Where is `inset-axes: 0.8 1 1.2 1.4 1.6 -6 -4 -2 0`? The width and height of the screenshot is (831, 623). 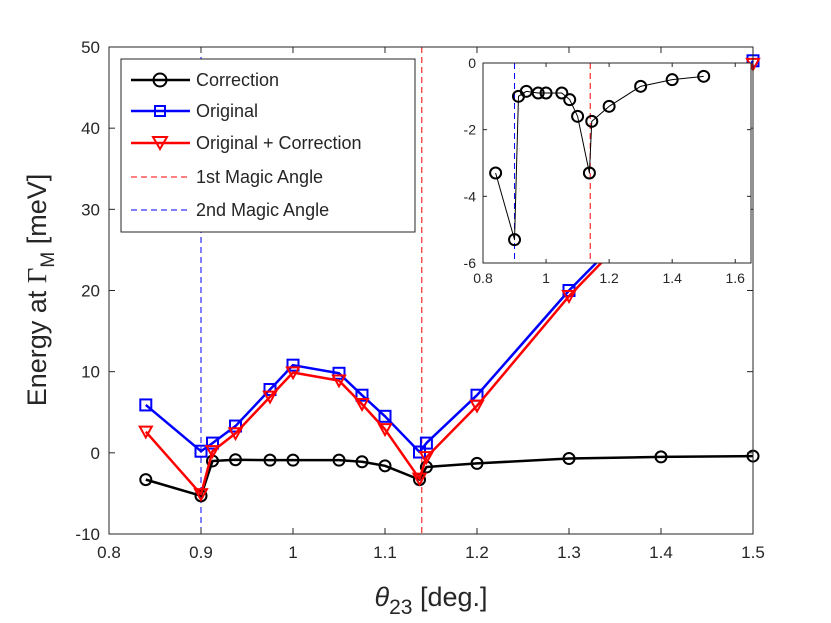
inset-axes: 0.8 1 1.2 1.4 1.6 -6 -4 -2 0 is located at coordinates (608, 170).